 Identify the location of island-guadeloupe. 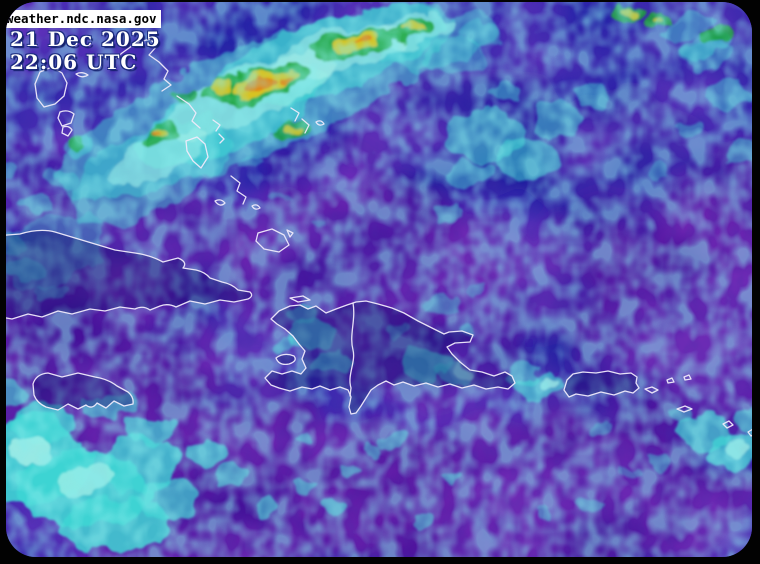
(749, 432).